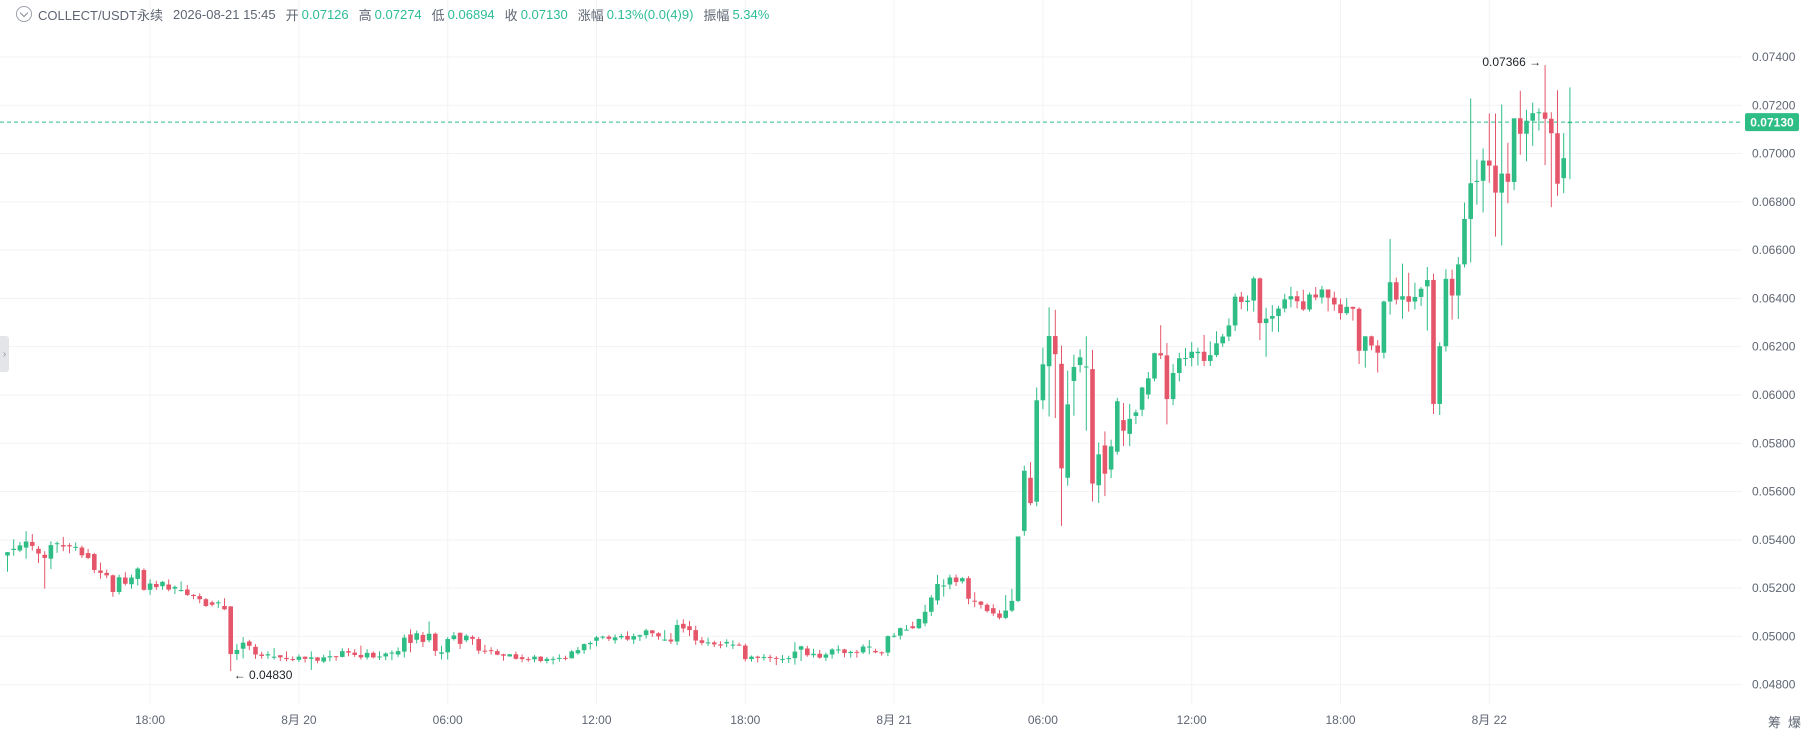  Describe the element at coordinates (590, 15) in the screenshot. I see `change-label: 涨幅` at that location.